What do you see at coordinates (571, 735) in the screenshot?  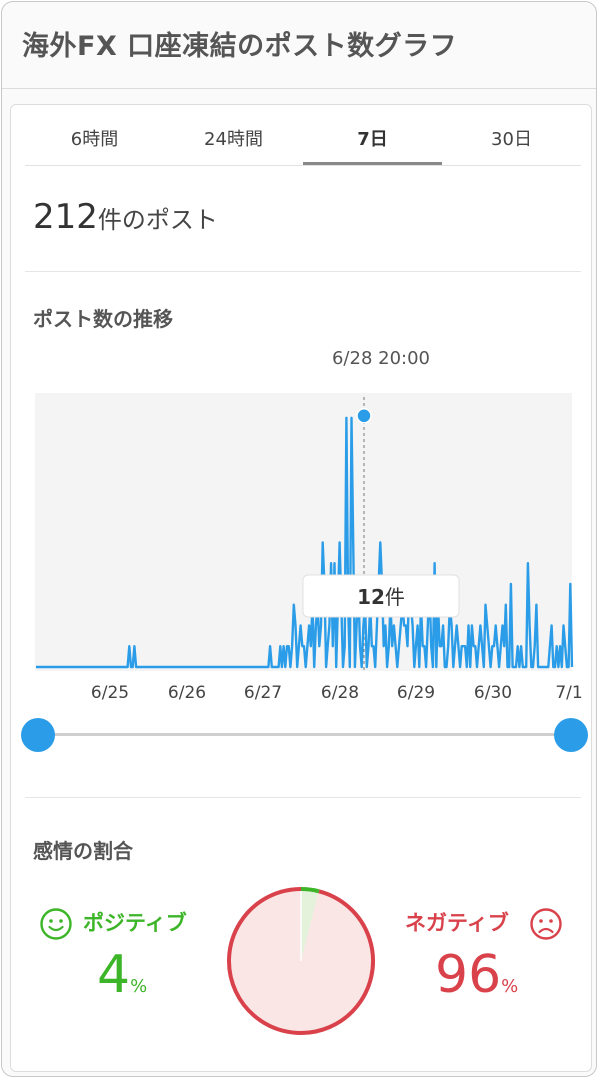 I see `range-end-handle` at bounding box center [571, 735].